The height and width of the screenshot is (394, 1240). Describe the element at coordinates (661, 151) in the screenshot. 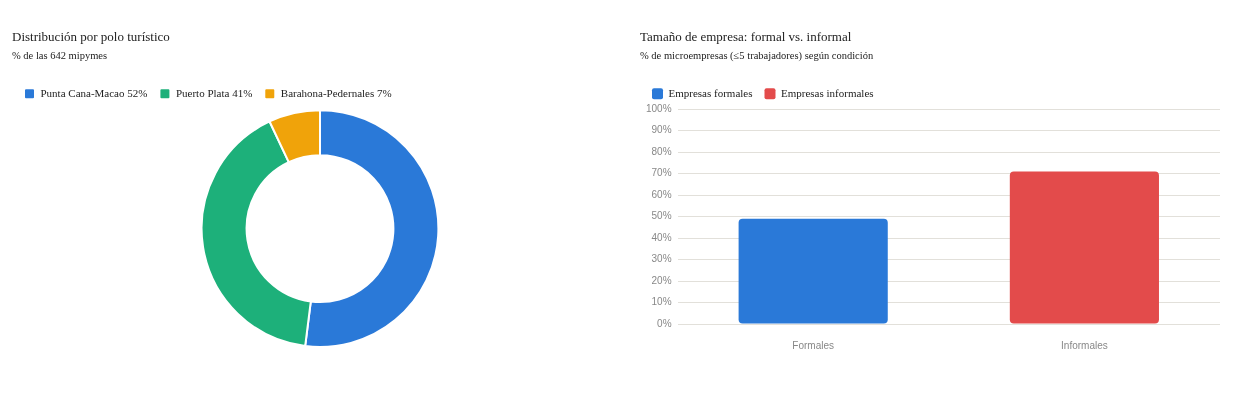

I see `y-tick-label: 80%` at that location.